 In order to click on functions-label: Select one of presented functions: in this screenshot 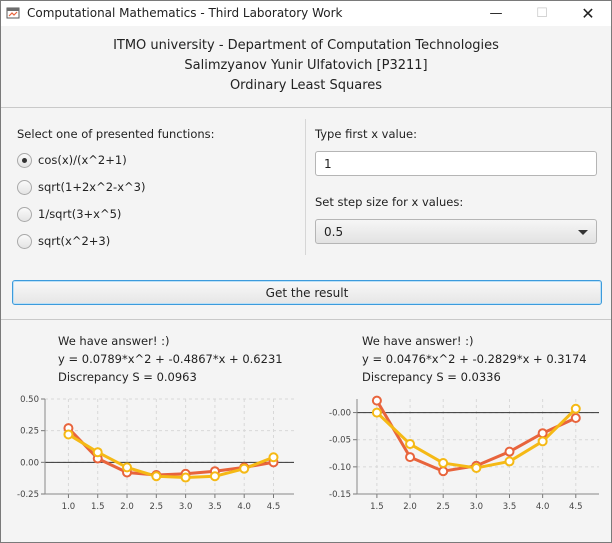, I will do `click(116, 134)`.